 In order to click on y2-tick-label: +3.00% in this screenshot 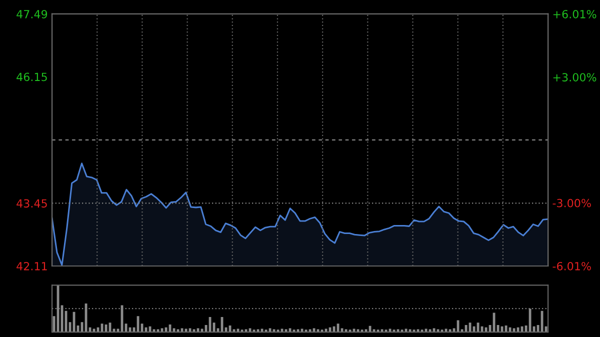, I will do `click(574, 77)`.